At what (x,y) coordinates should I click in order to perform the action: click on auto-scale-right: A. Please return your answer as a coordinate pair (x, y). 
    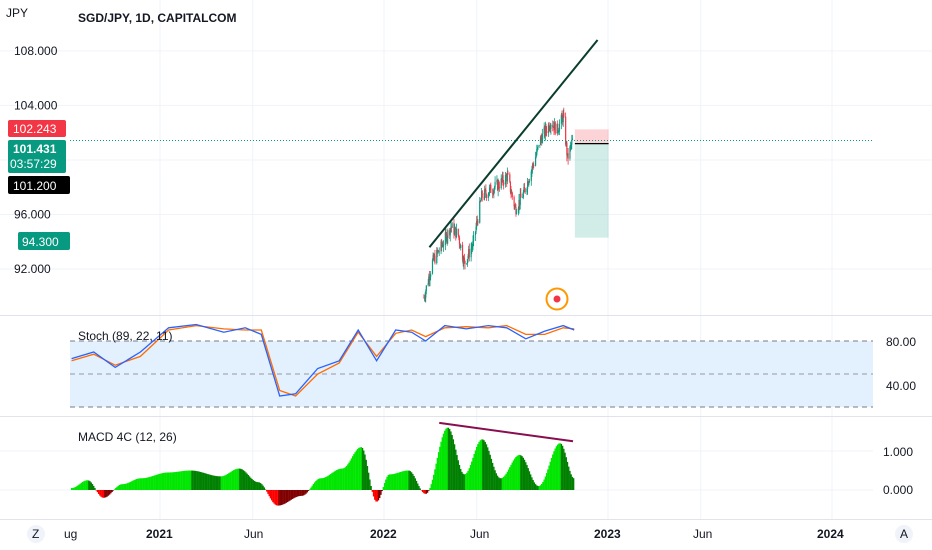
    Looking at the image, I should click on (904, 534).